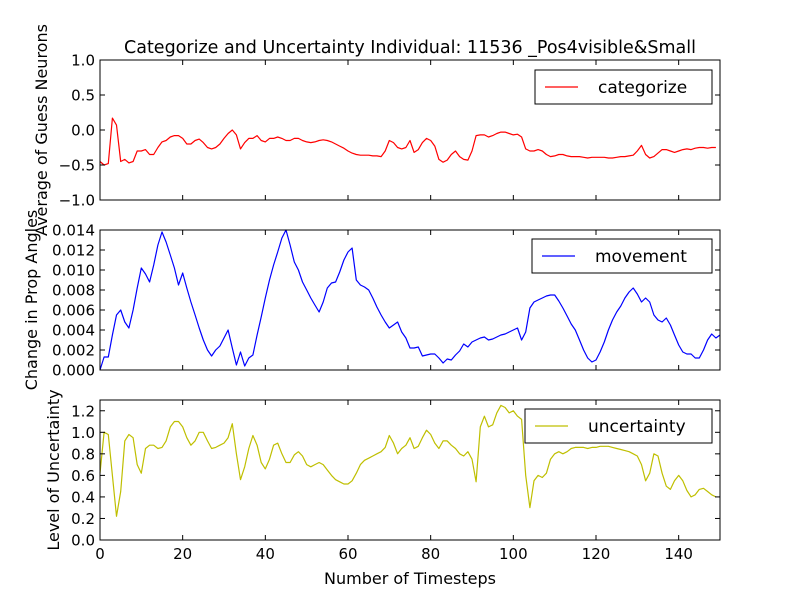 The width and height of the screenshot is (800, 600). Describe the element at coordinates (83, 96) in the screenshot. I see `panel-0-ytick-label: 0.5` at that location.